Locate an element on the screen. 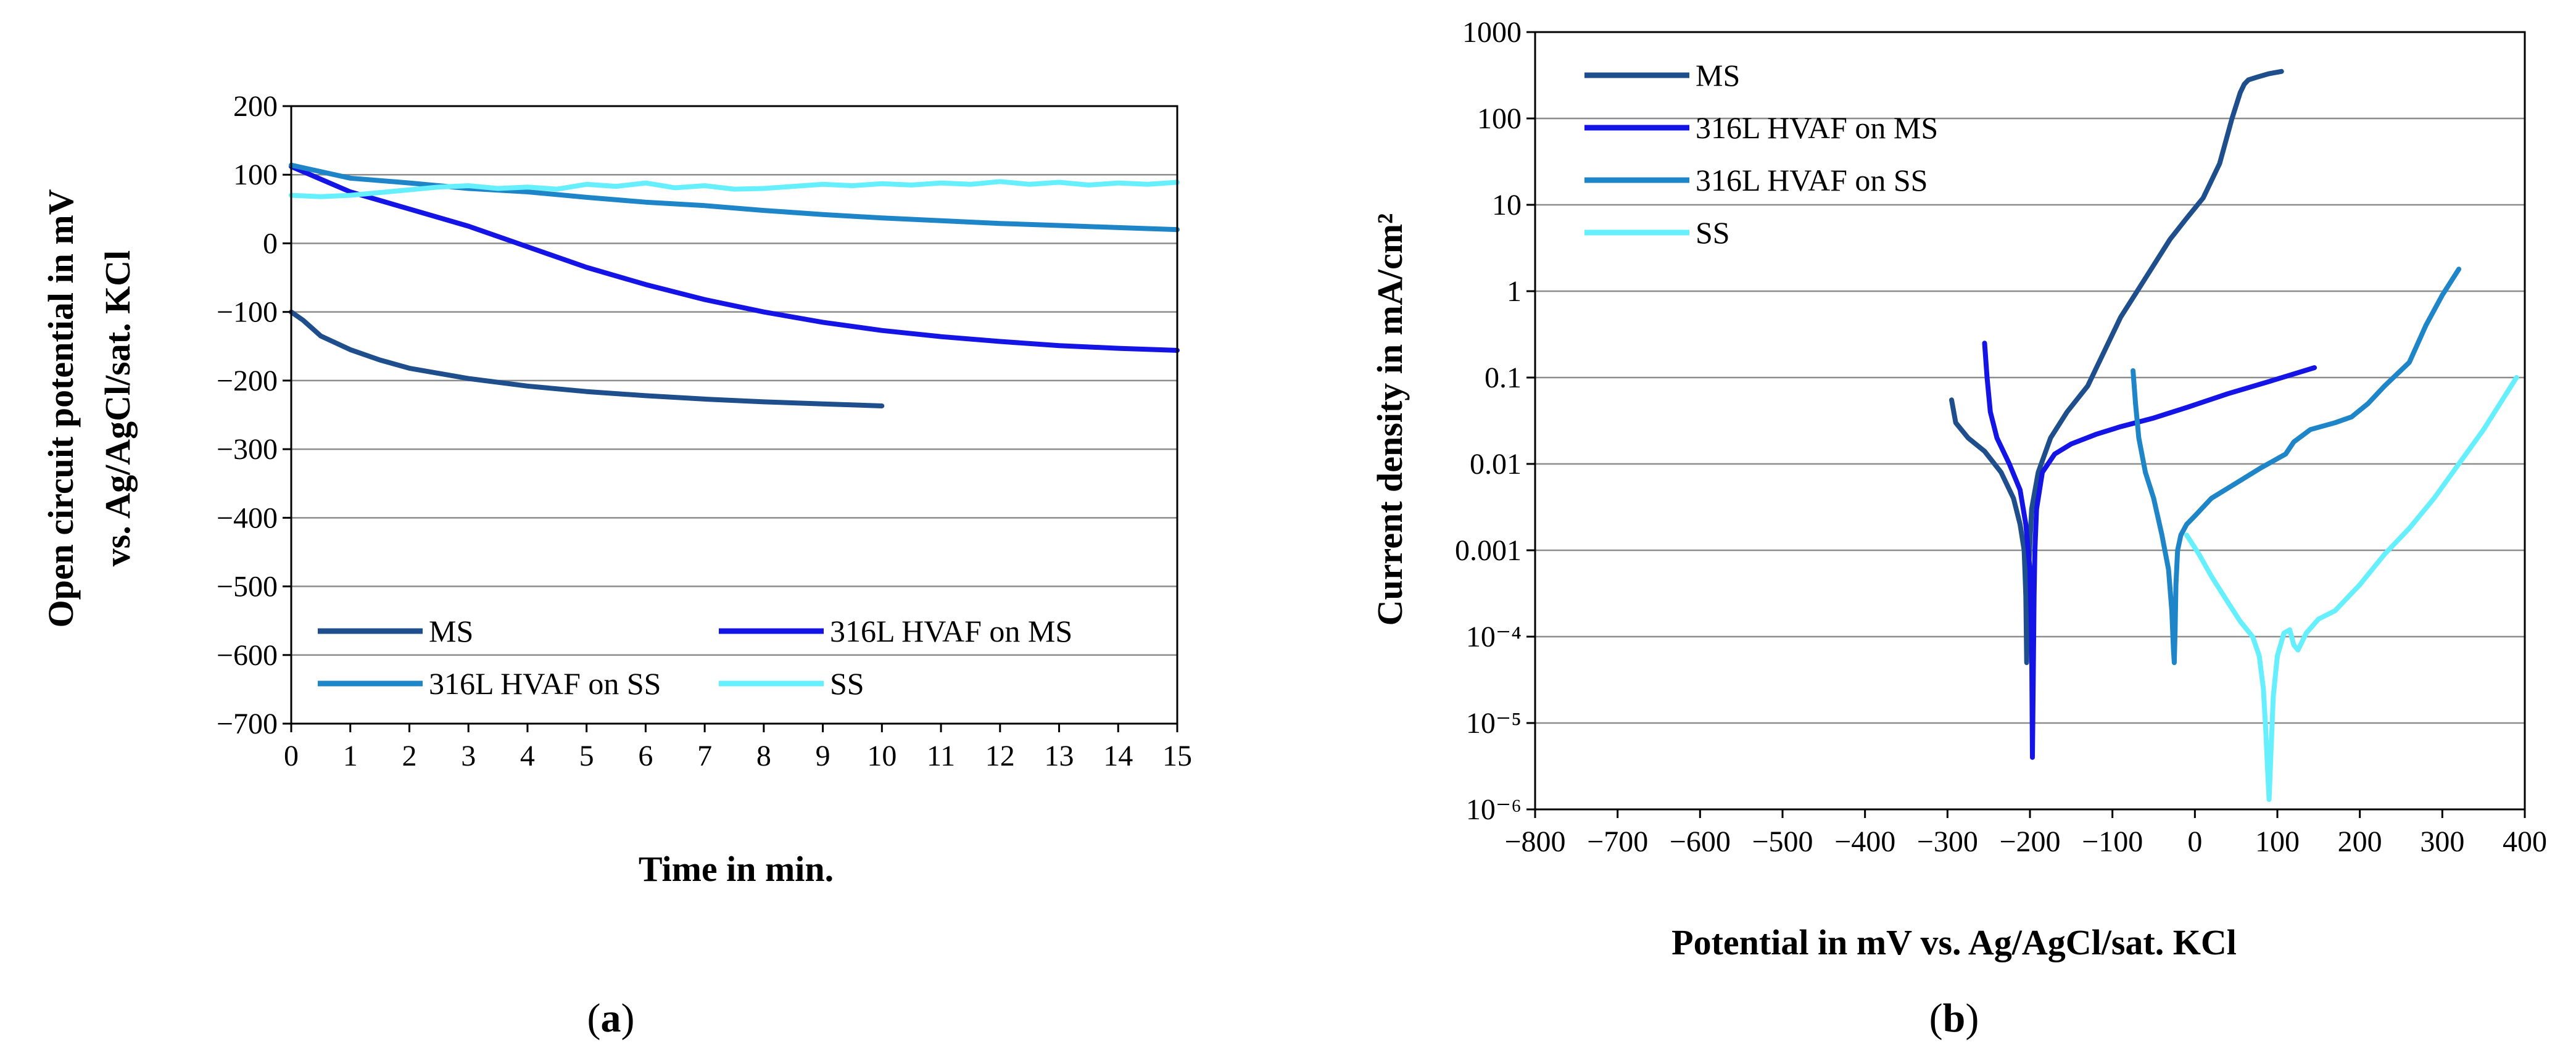  x-tick-label: 11 is located at coordinates (941, 756).